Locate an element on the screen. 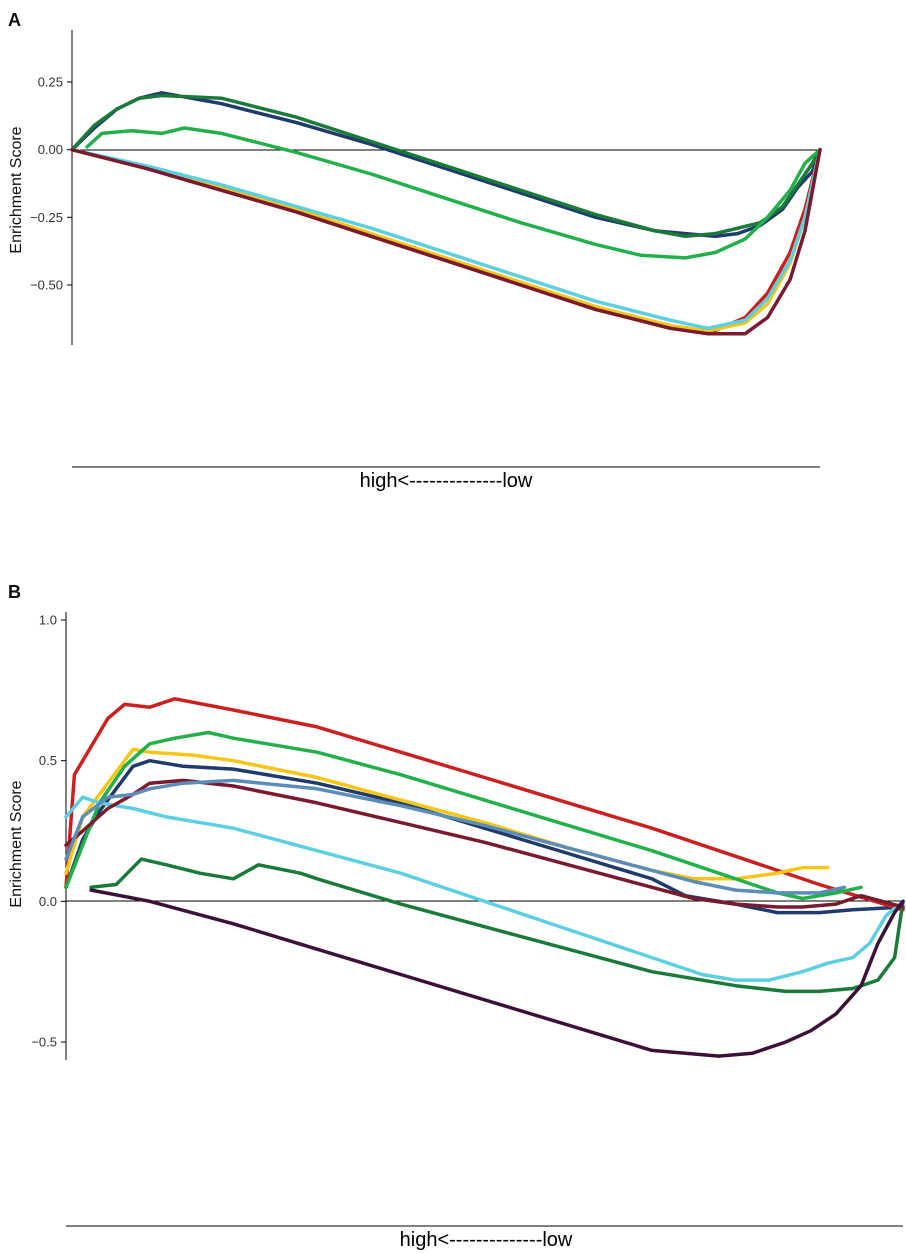 This screenshot has height=1253, width=906. series-line-galactose-metabolism is located at coordinates (447, 814).